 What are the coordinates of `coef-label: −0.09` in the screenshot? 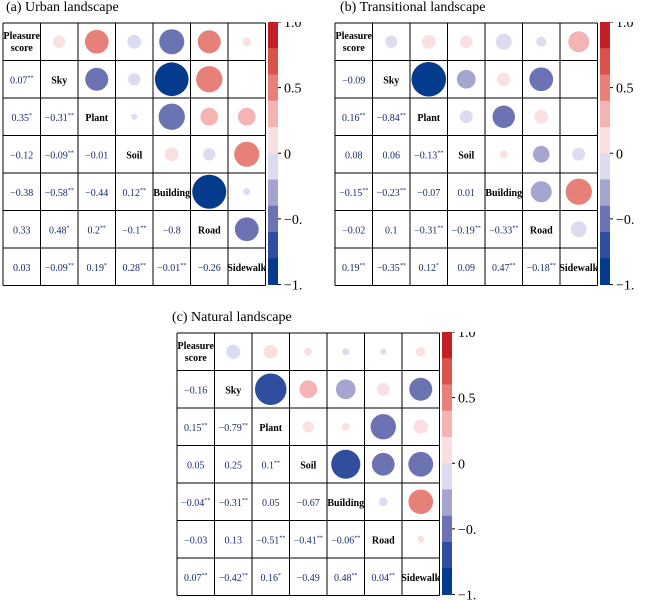 It's located at (353, 80).